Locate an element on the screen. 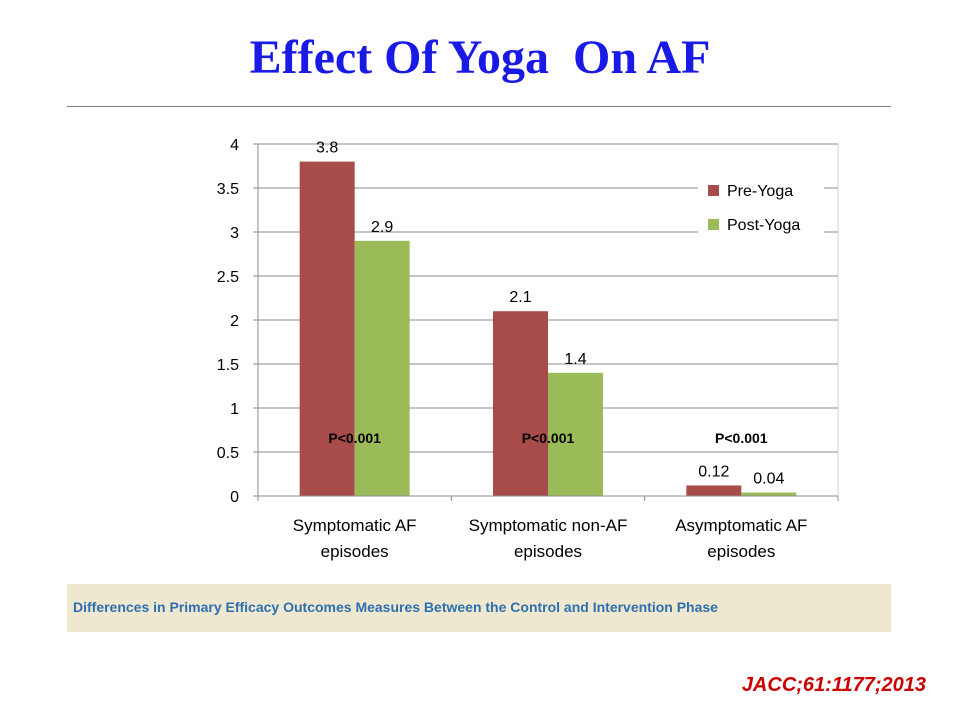 Image resolution: width=960 pixels, height=720 pixels. citation: JACC;61:1177;2013 is located at coordinates (833, 685).